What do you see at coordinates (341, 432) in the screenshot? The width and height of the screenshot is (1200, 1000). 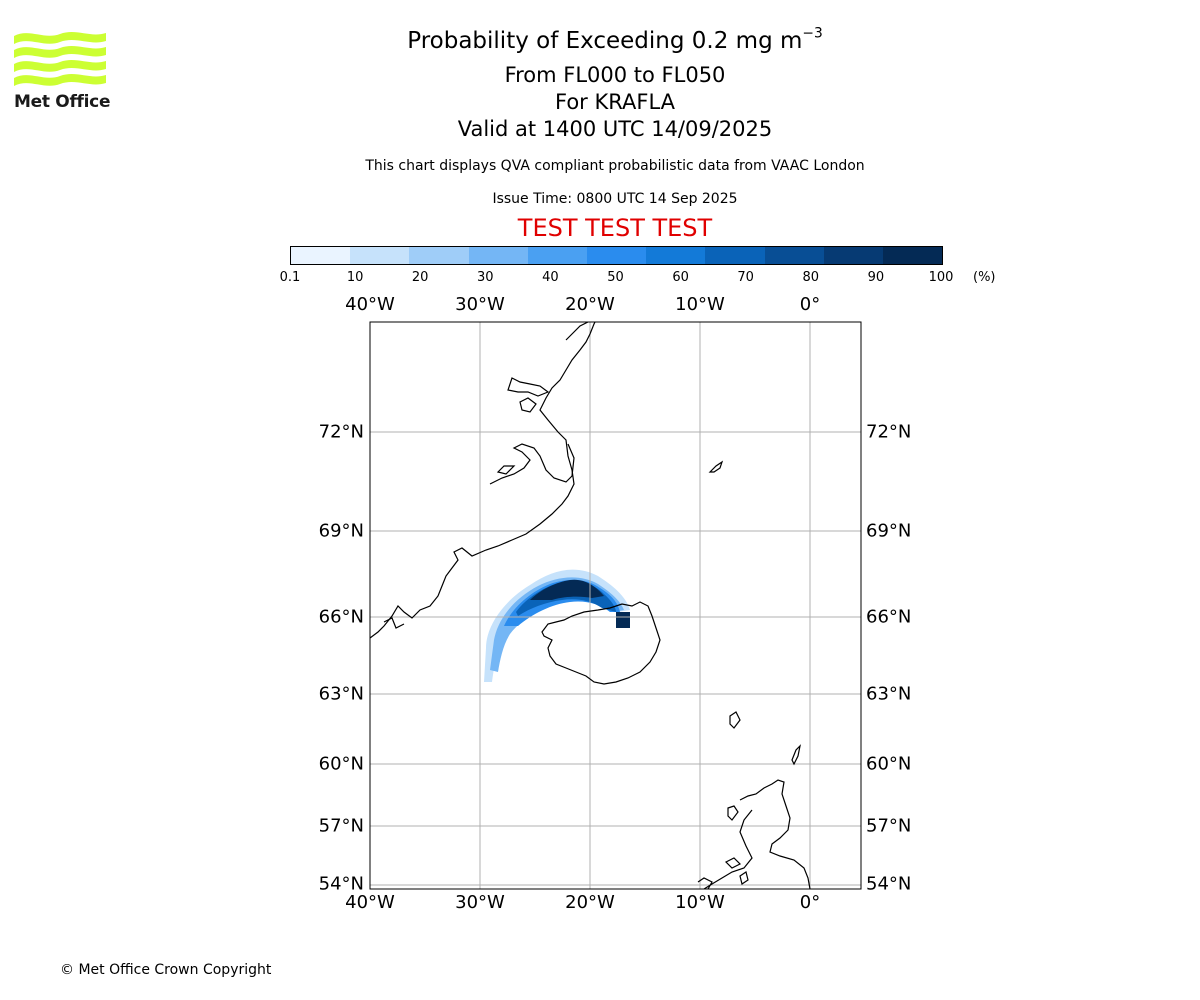 I see `left-lat-label: 72°N` at bounding box center [341, 432].